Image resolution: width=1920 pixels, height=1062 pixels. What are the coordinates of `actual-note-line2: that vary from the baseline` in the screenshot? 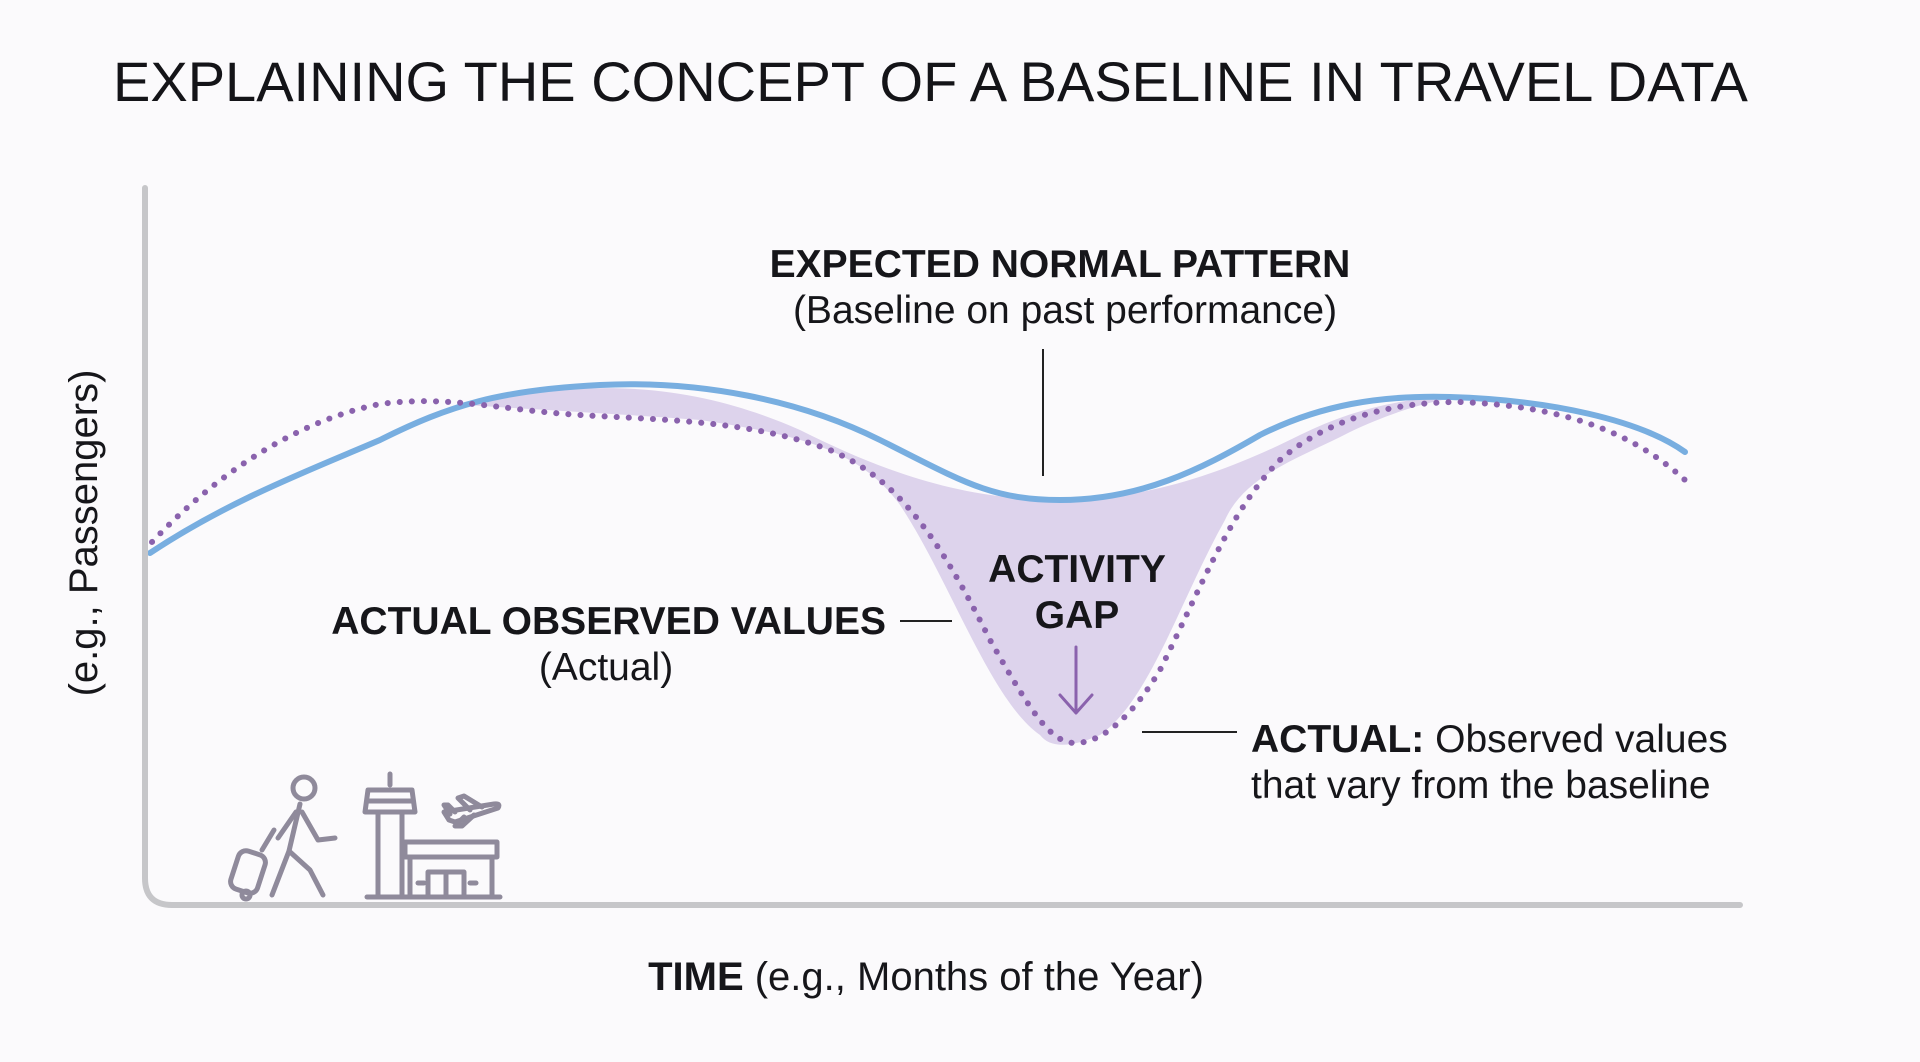 It's located at (1481, 785).